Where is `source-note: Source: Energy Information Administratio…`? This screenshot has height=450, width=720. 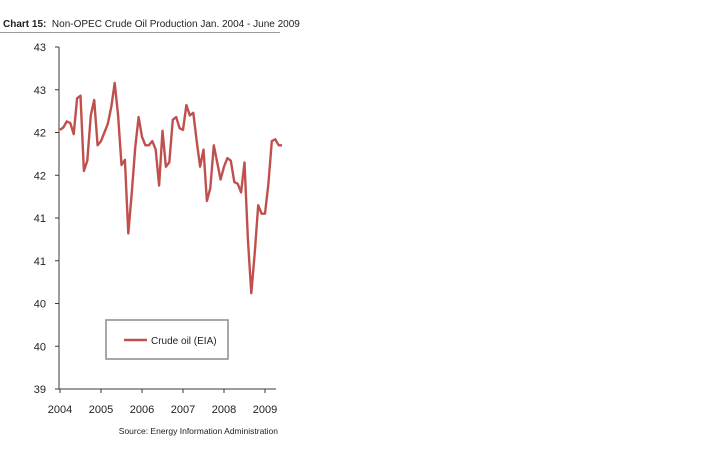
source-note: Source: Energy Information Administratio… is located at coordinates (198, 431).